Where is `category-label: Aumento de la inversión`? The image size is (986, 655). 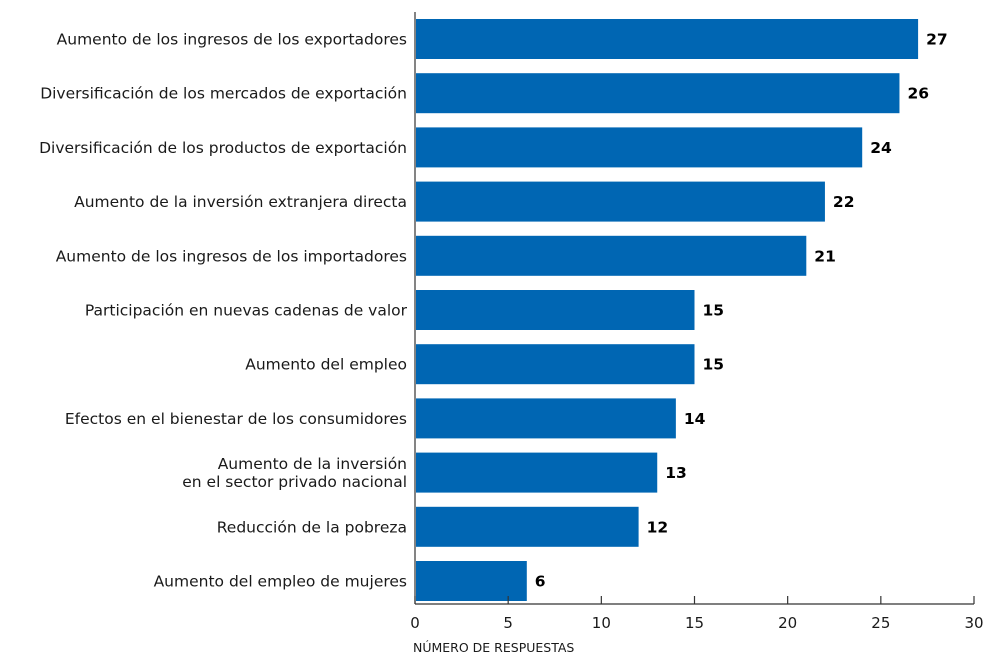 category-label: Aumento de la inversión is located at coordinates (312, 464).